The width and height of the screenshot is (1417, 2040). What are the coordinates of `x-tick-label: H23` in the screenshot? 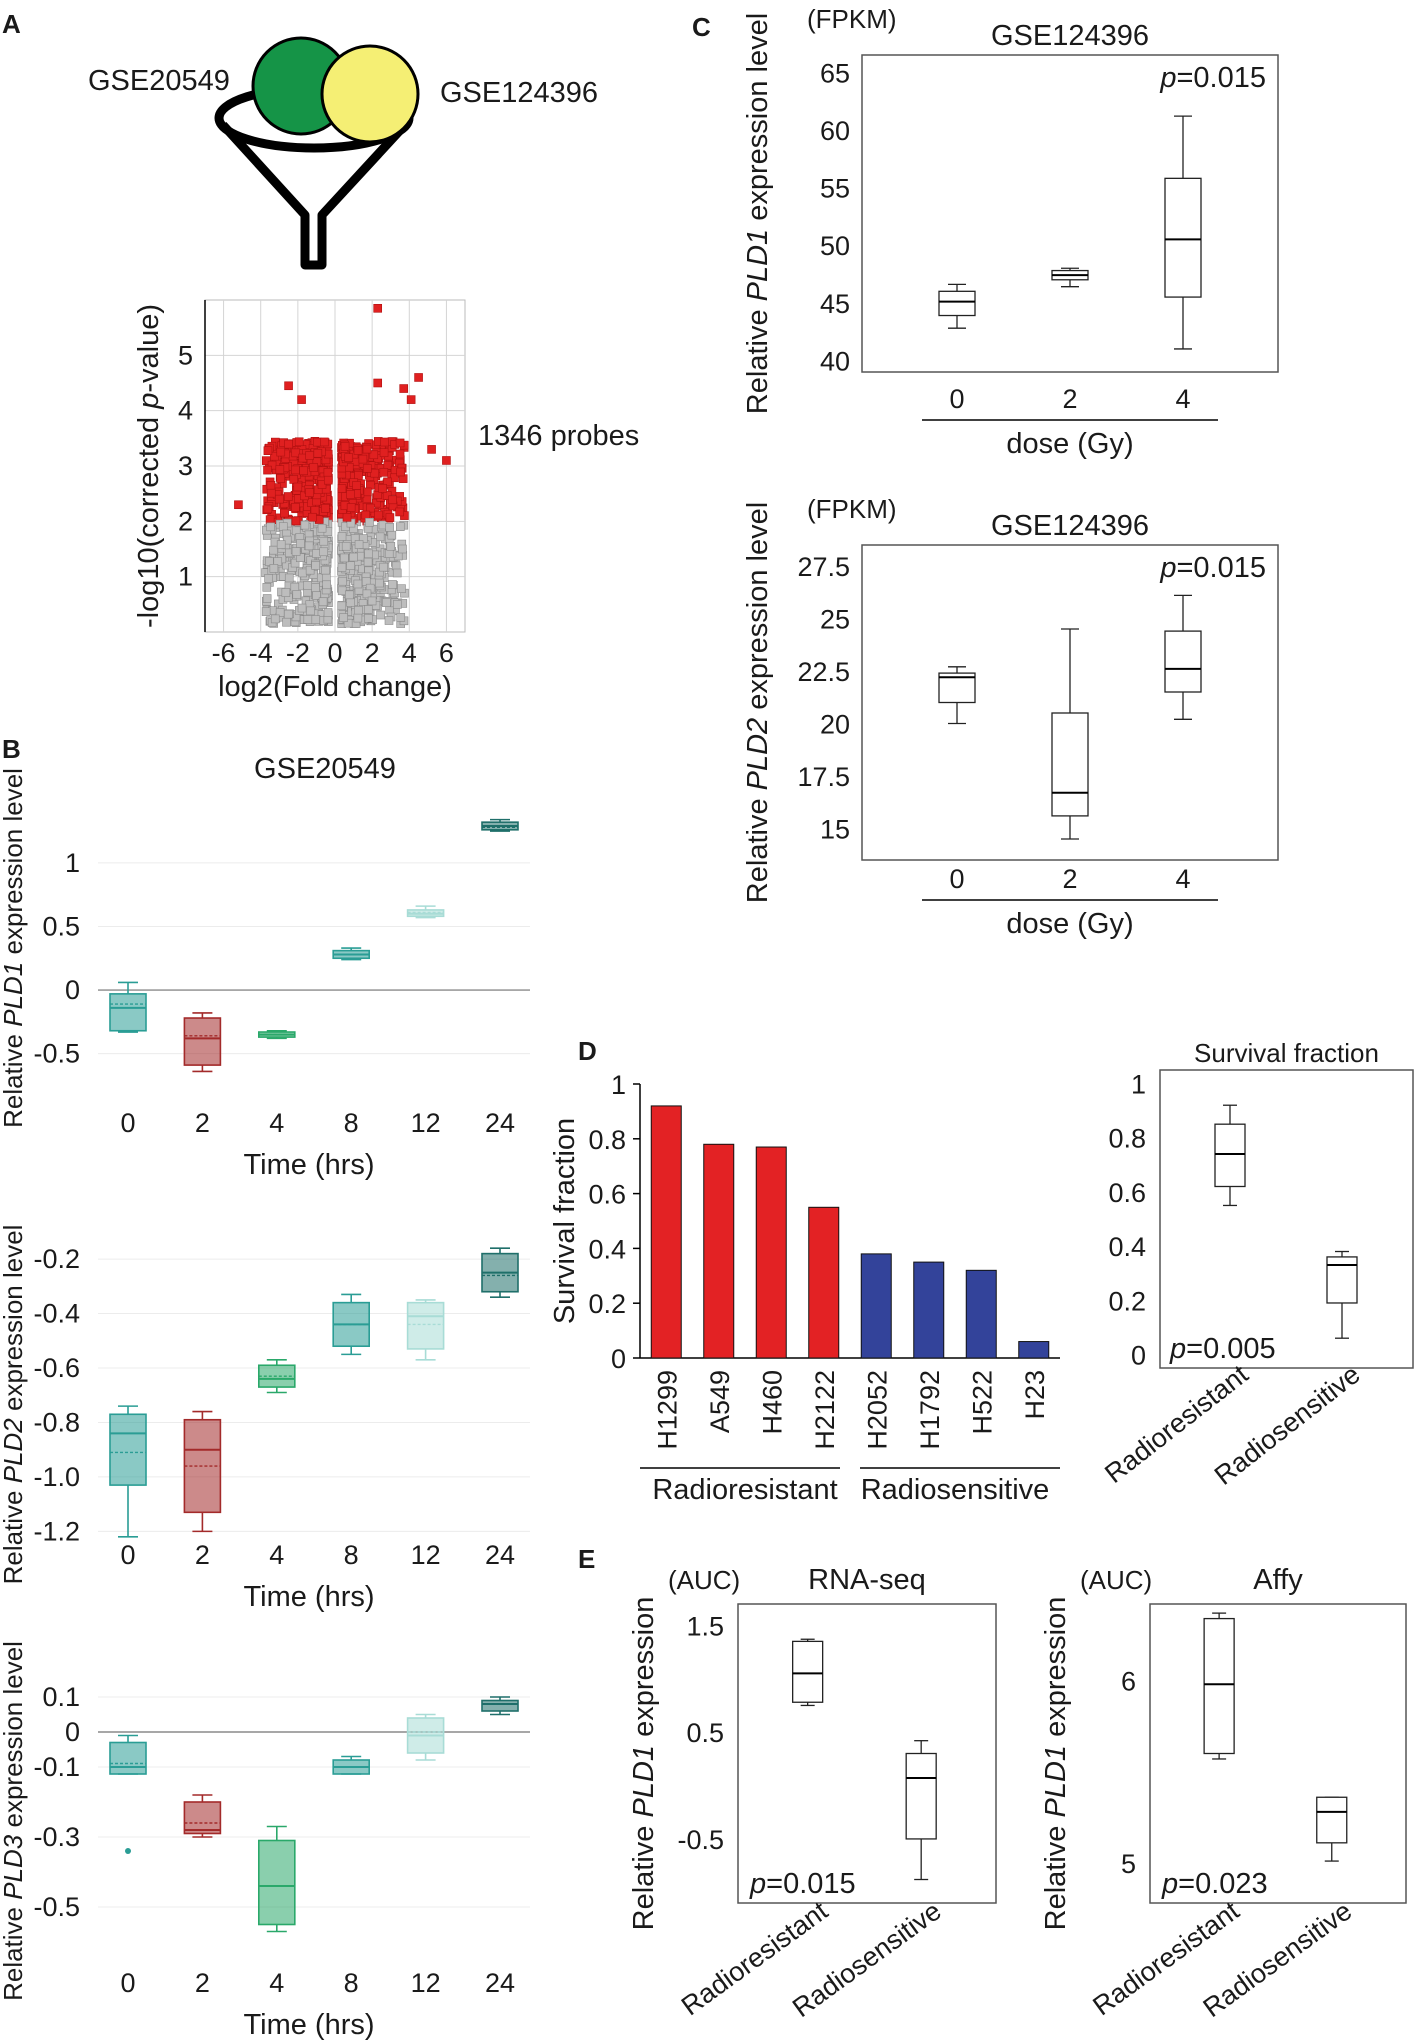 It's located at (1035, 1395).